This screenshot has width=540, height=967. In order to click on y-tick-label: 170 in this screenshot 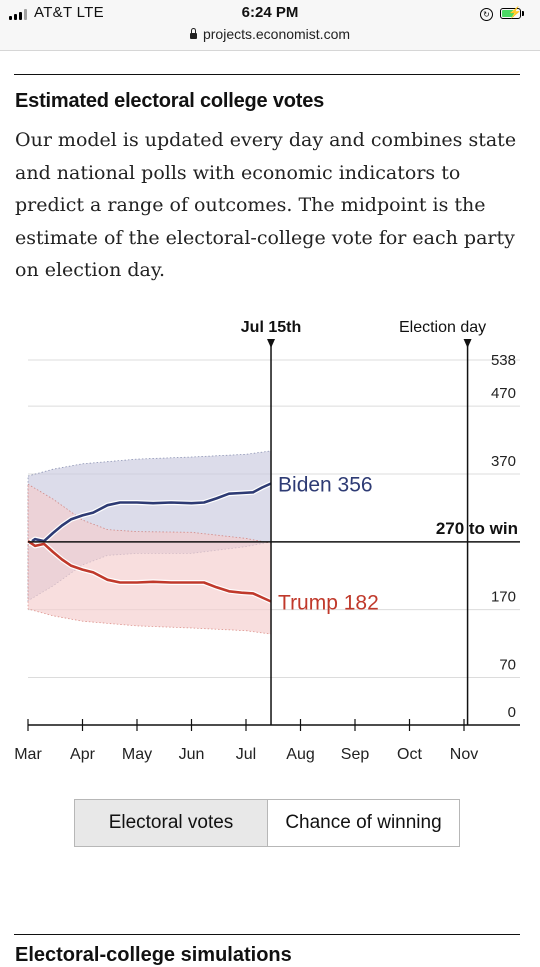, I will do `click(503, 597)`.